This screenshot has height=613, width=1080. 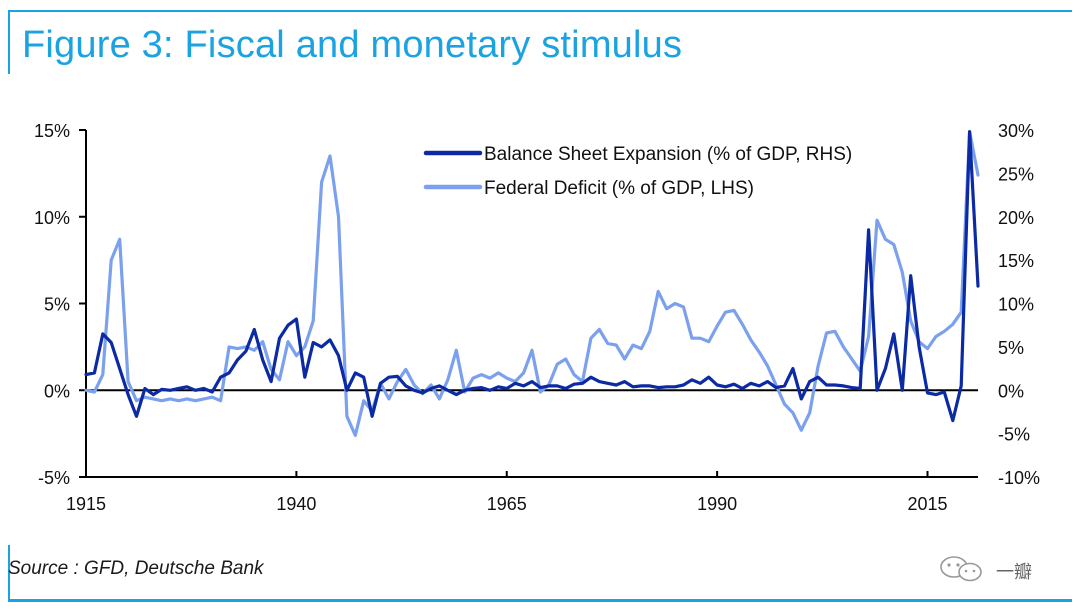 What do you see at coordinates (1014, 572) in the screenshot?
I see `watermark-text: 一瓣` at bounding box center [1014, 572].